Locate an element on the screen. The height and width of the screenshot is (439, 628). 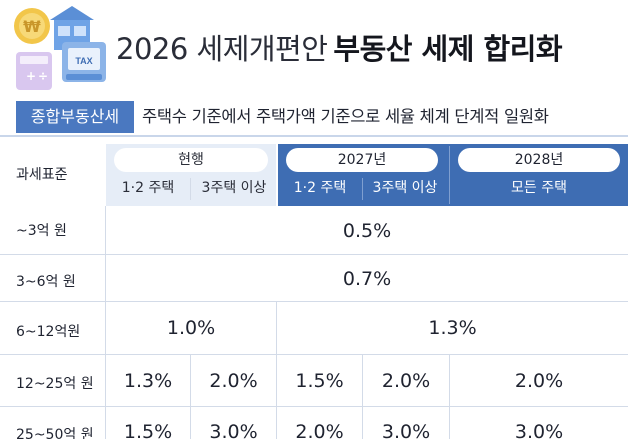
rate-cell: 0.7% is located at coordinates (367, 279).